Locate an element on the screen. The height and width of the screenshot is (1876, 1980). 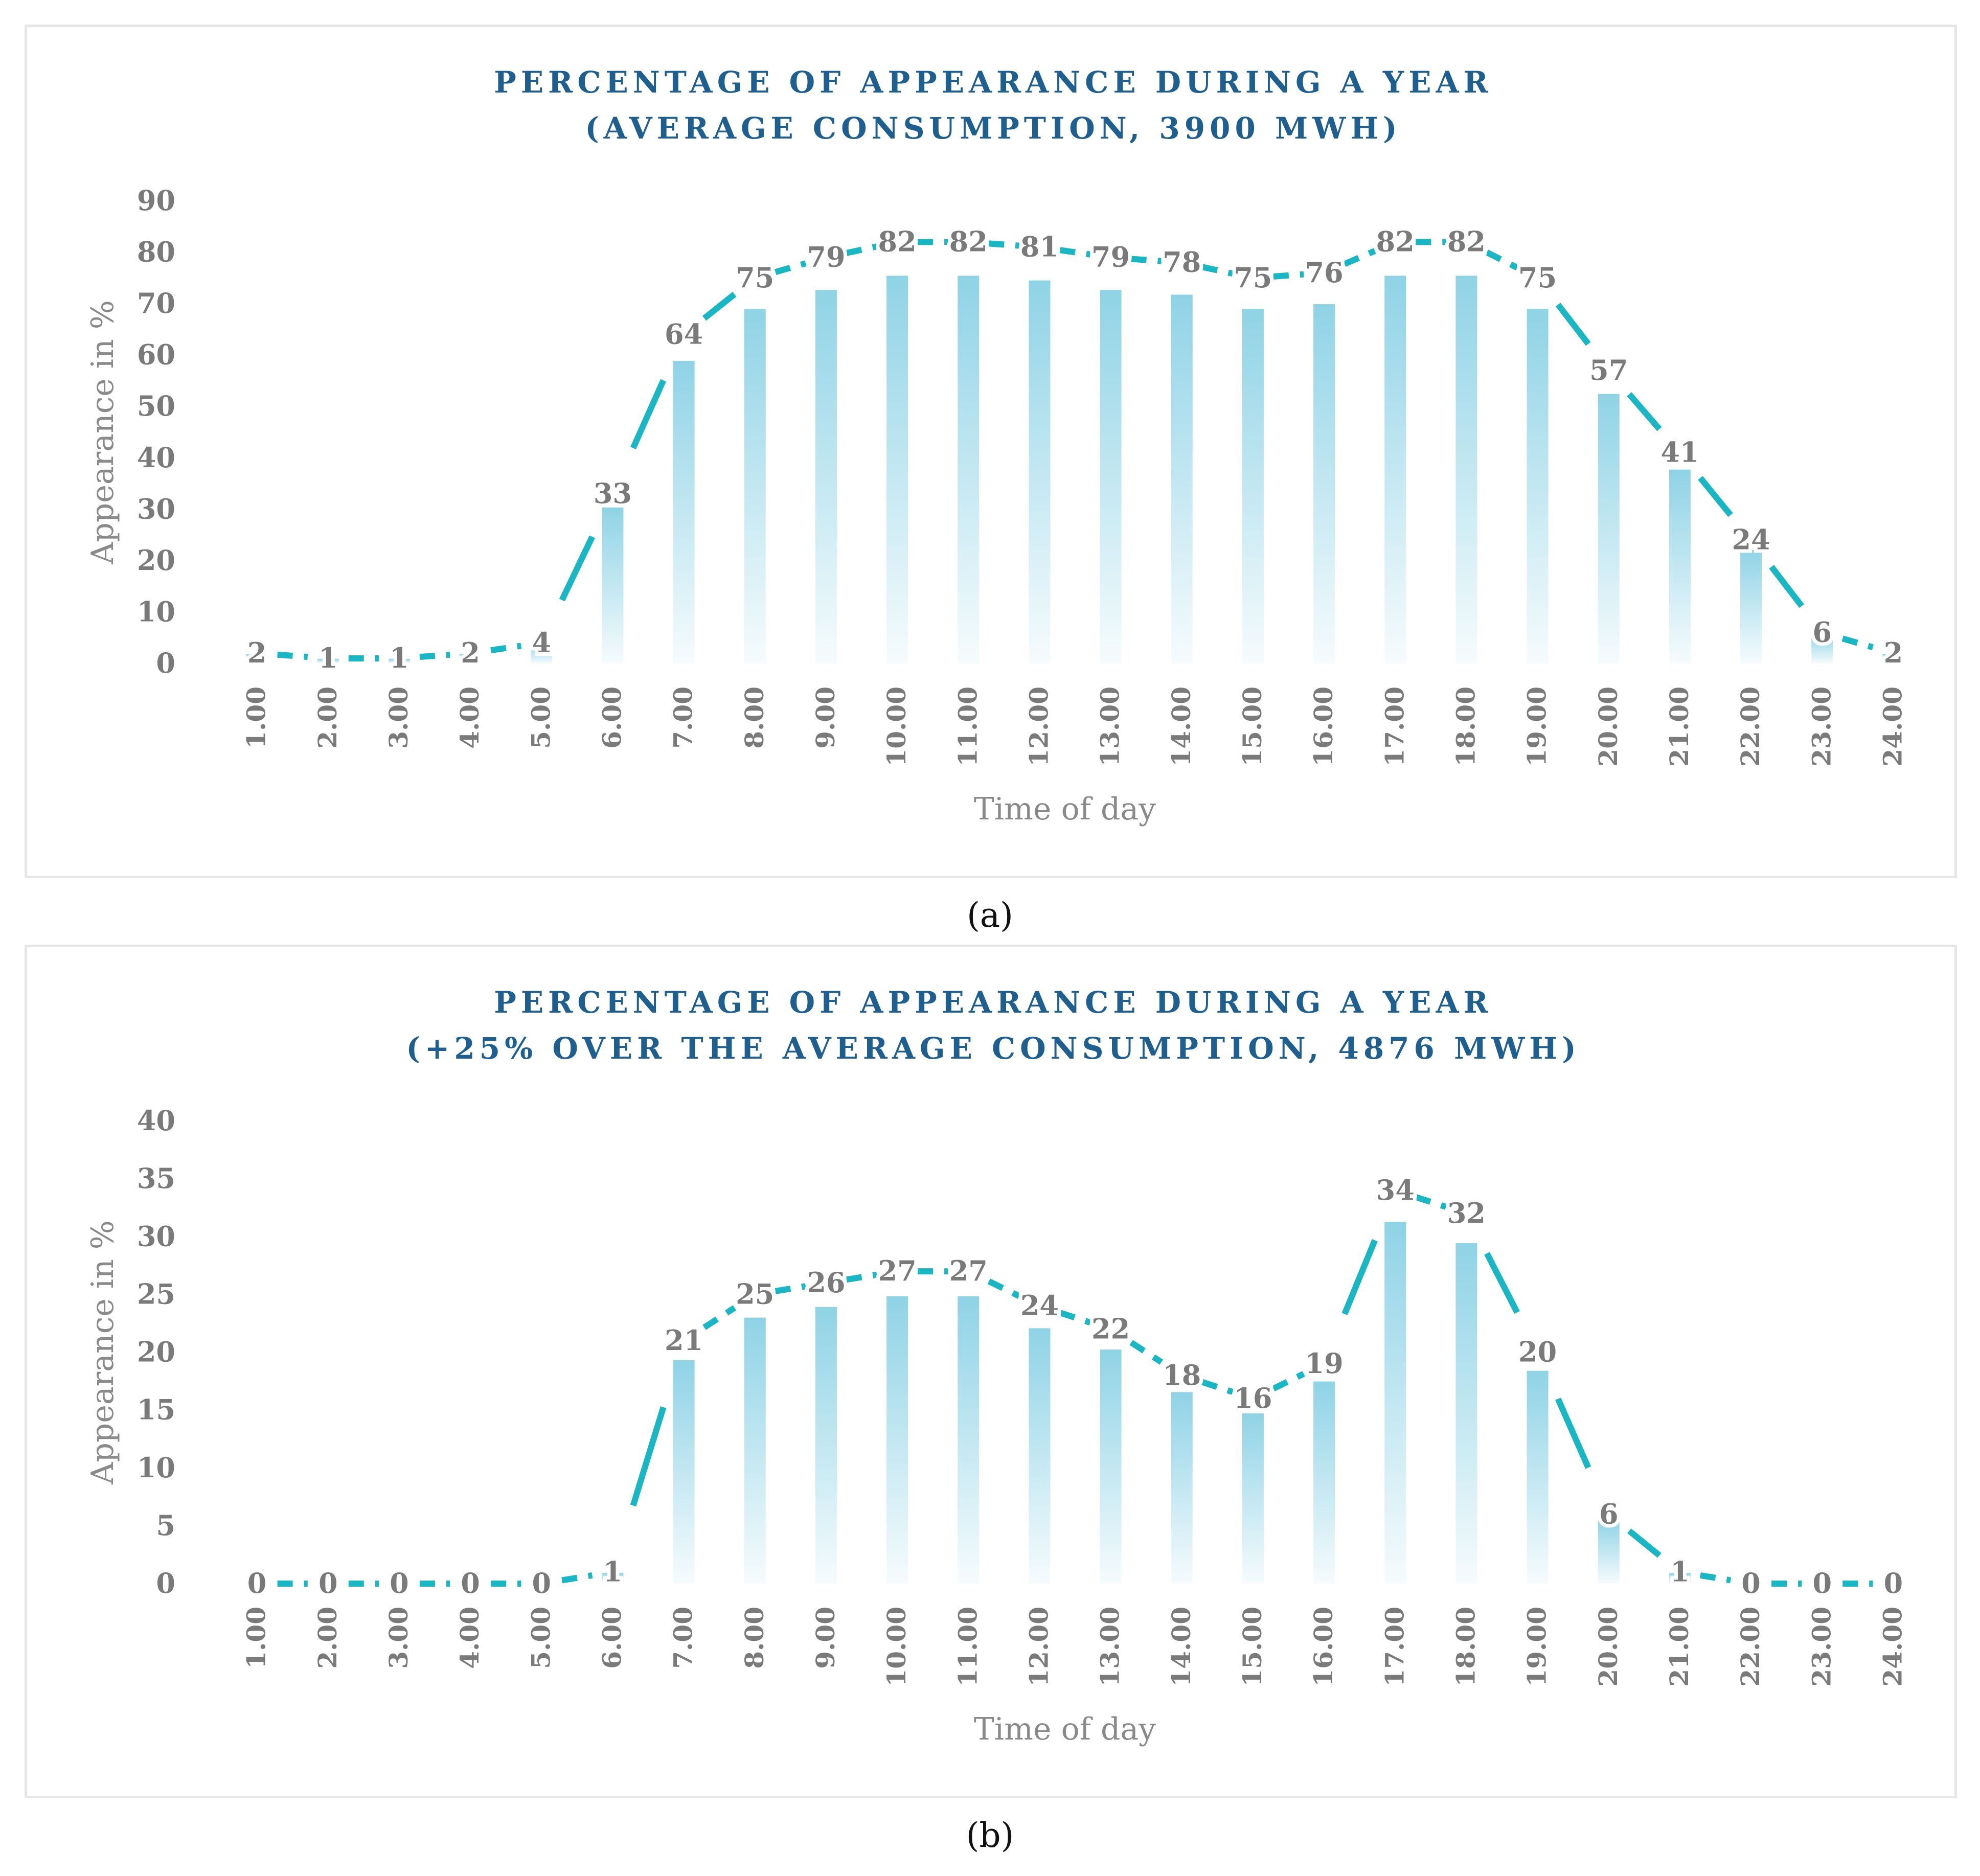
chart-b-xtick-13.00: 13.00 is located at coordinates (1110, 1647).